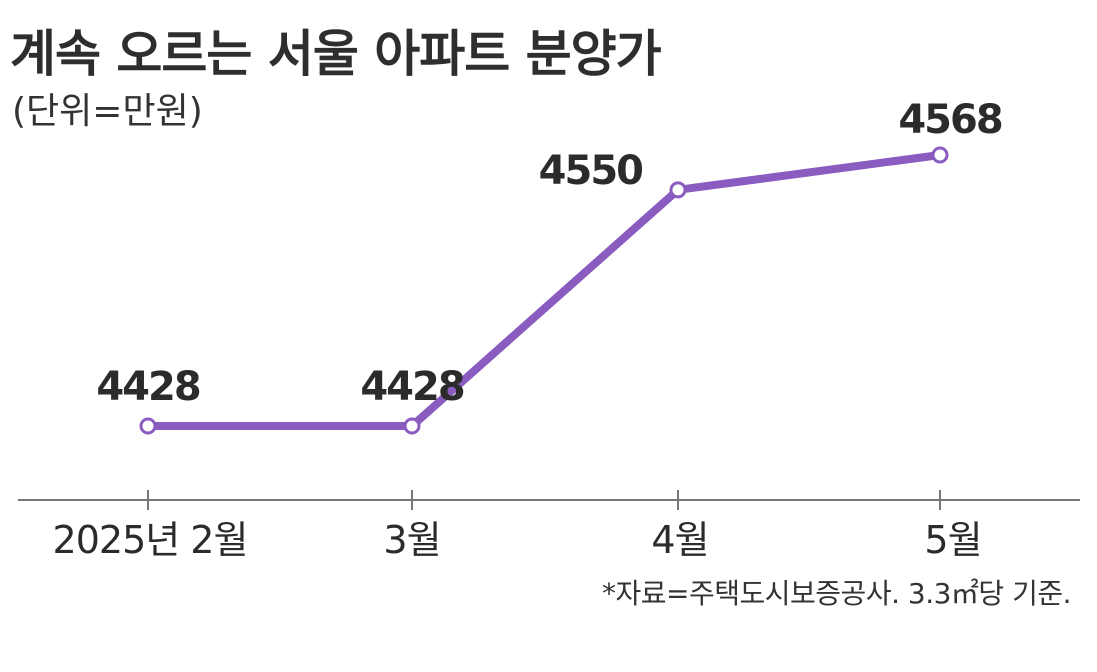 This screenshot has height=672, width=1097. What do you see at coordinates (411, 540) in the screenshot?
I see `x-tick-label: 3월` at bounding box center [411, 540].